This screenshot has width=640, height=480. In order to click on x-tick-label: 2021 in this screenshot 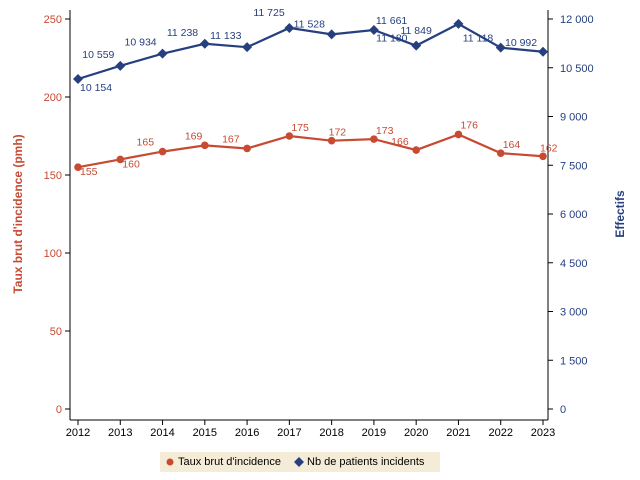, I will do `click(458, 433)`.